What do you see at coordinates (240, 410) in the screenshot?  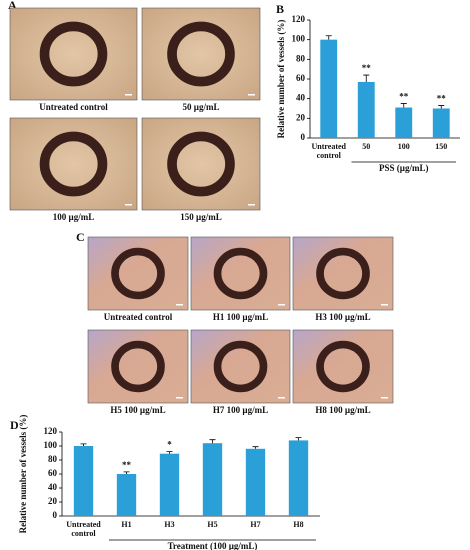 I see `image-caption: H7 100 µg/mL` at bounding box center [240, 410].